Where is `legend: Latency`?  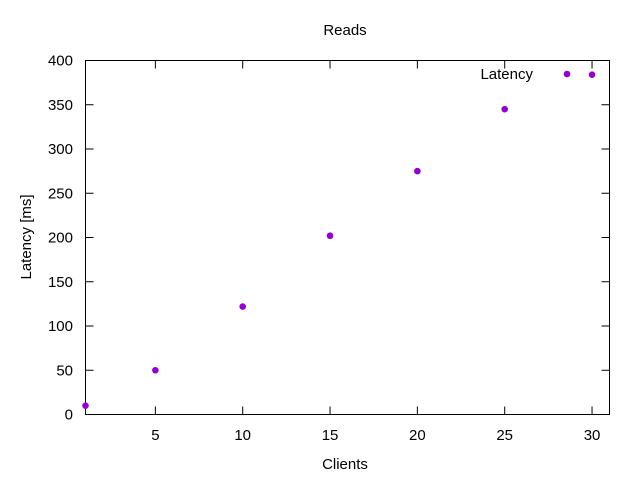
legend: Latency is located at coordinates (525, 74).